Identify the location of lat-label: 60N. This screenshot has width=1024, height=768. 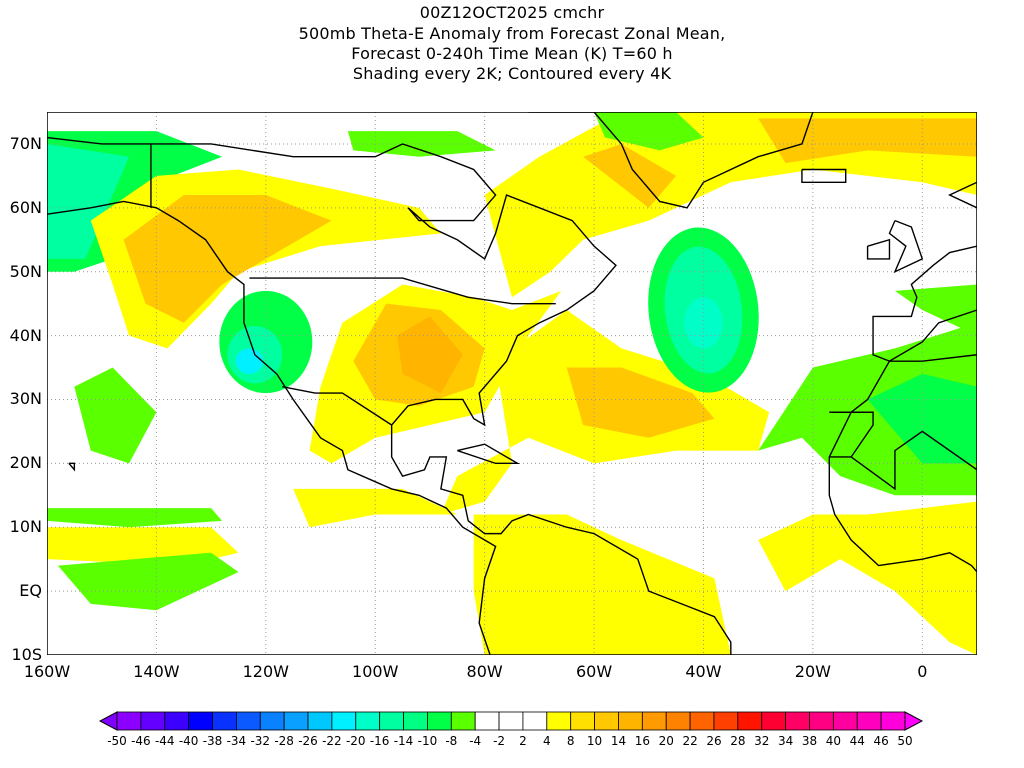
(25, 207).